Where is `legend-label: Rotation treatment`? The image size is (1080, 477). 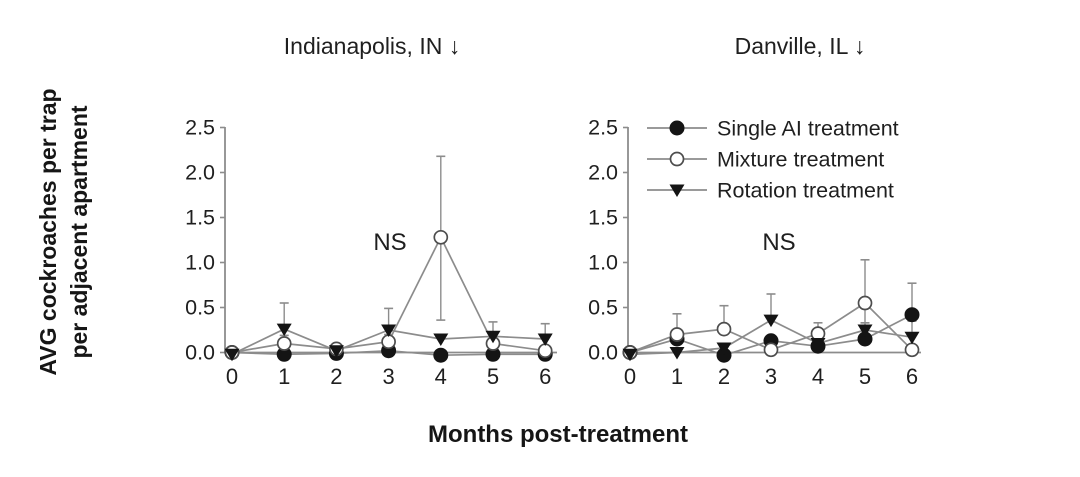
legend-label: Rotation treatment is located at coordinates (805, 191).